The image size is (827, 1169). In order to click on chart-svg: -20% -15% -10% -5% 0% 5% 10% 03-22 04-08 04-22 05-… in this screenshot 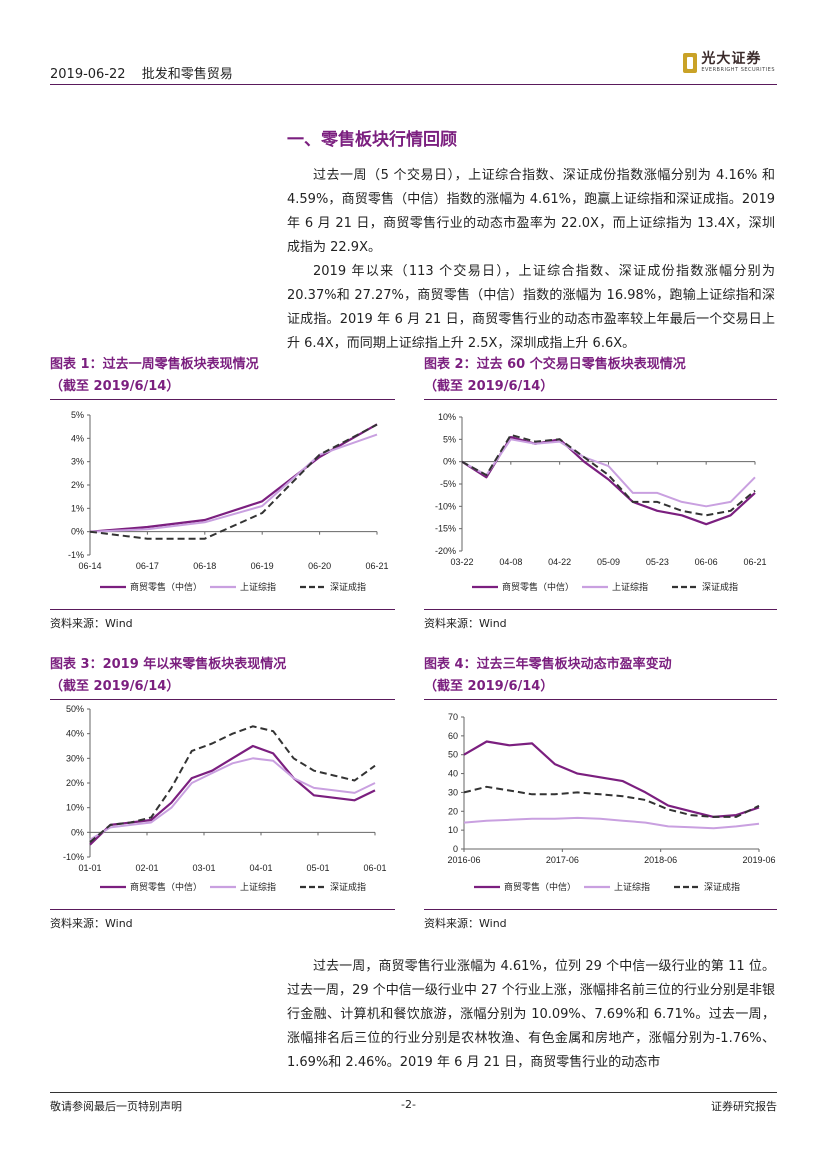, I will do `click(601, 502)`.